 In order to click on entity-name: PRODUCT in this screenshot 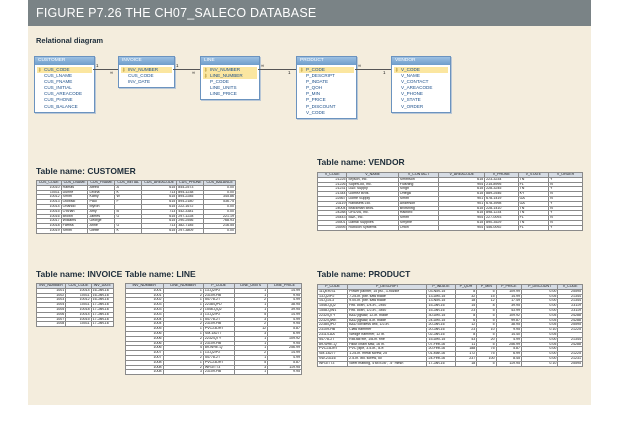, I will do `click(326, 61)`.